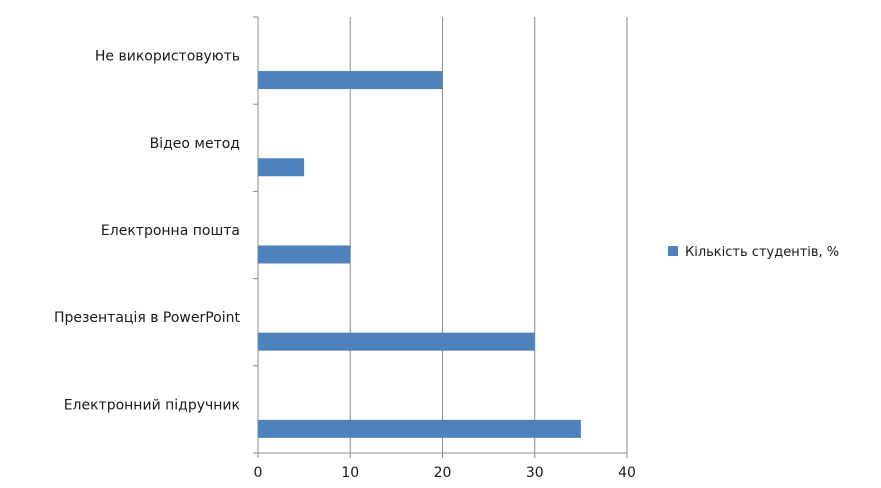 This screenshot has width=881, height=488. Describe the element at coordinates (535, 473) in the screenshot. I see `x-tick-label: 30` at that location.